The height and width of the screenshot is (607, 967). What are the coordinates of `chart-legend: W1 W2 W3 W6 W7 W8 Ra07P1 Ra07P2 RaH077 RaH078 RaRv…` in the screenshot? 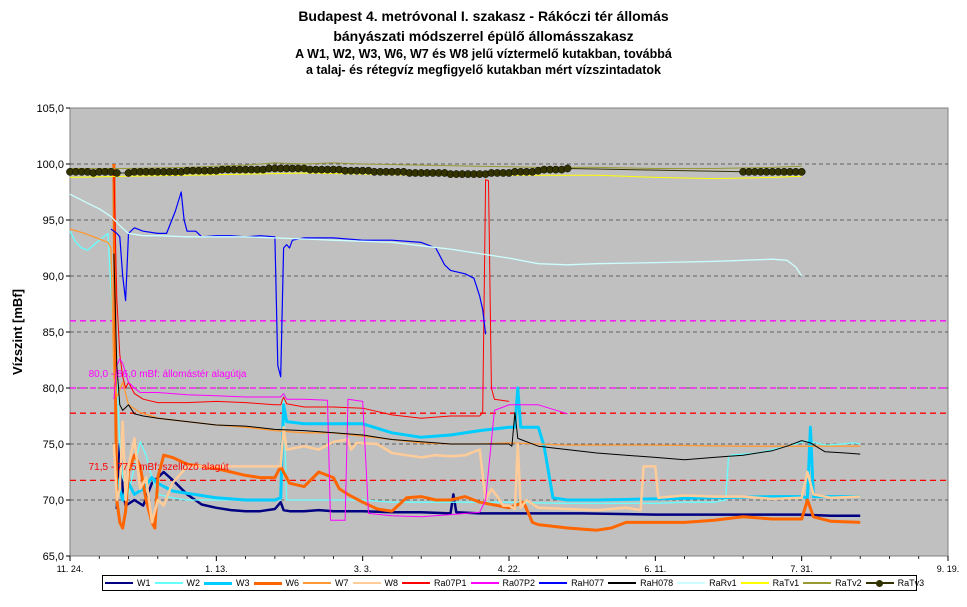 It's located at (513, 583).